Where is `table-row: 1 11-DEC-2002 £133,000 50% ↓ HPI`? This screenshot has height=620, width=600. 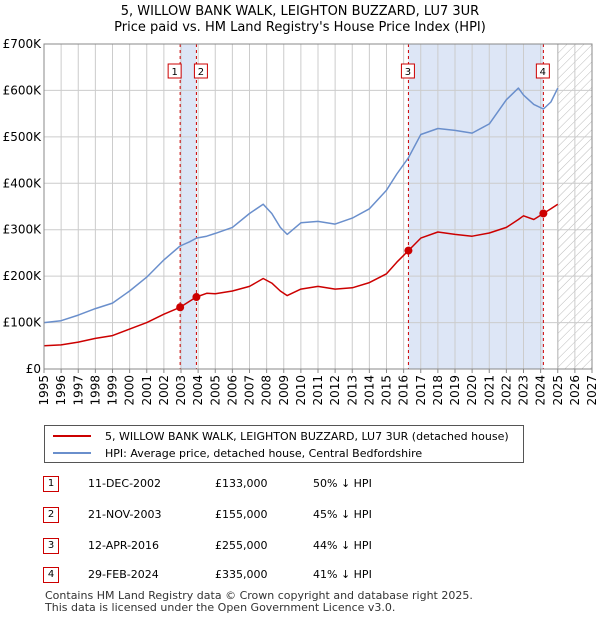
table-row: 1 11-DEC-2002 £133,000 50% ↓ HPI is located at coordinates (300, 485).